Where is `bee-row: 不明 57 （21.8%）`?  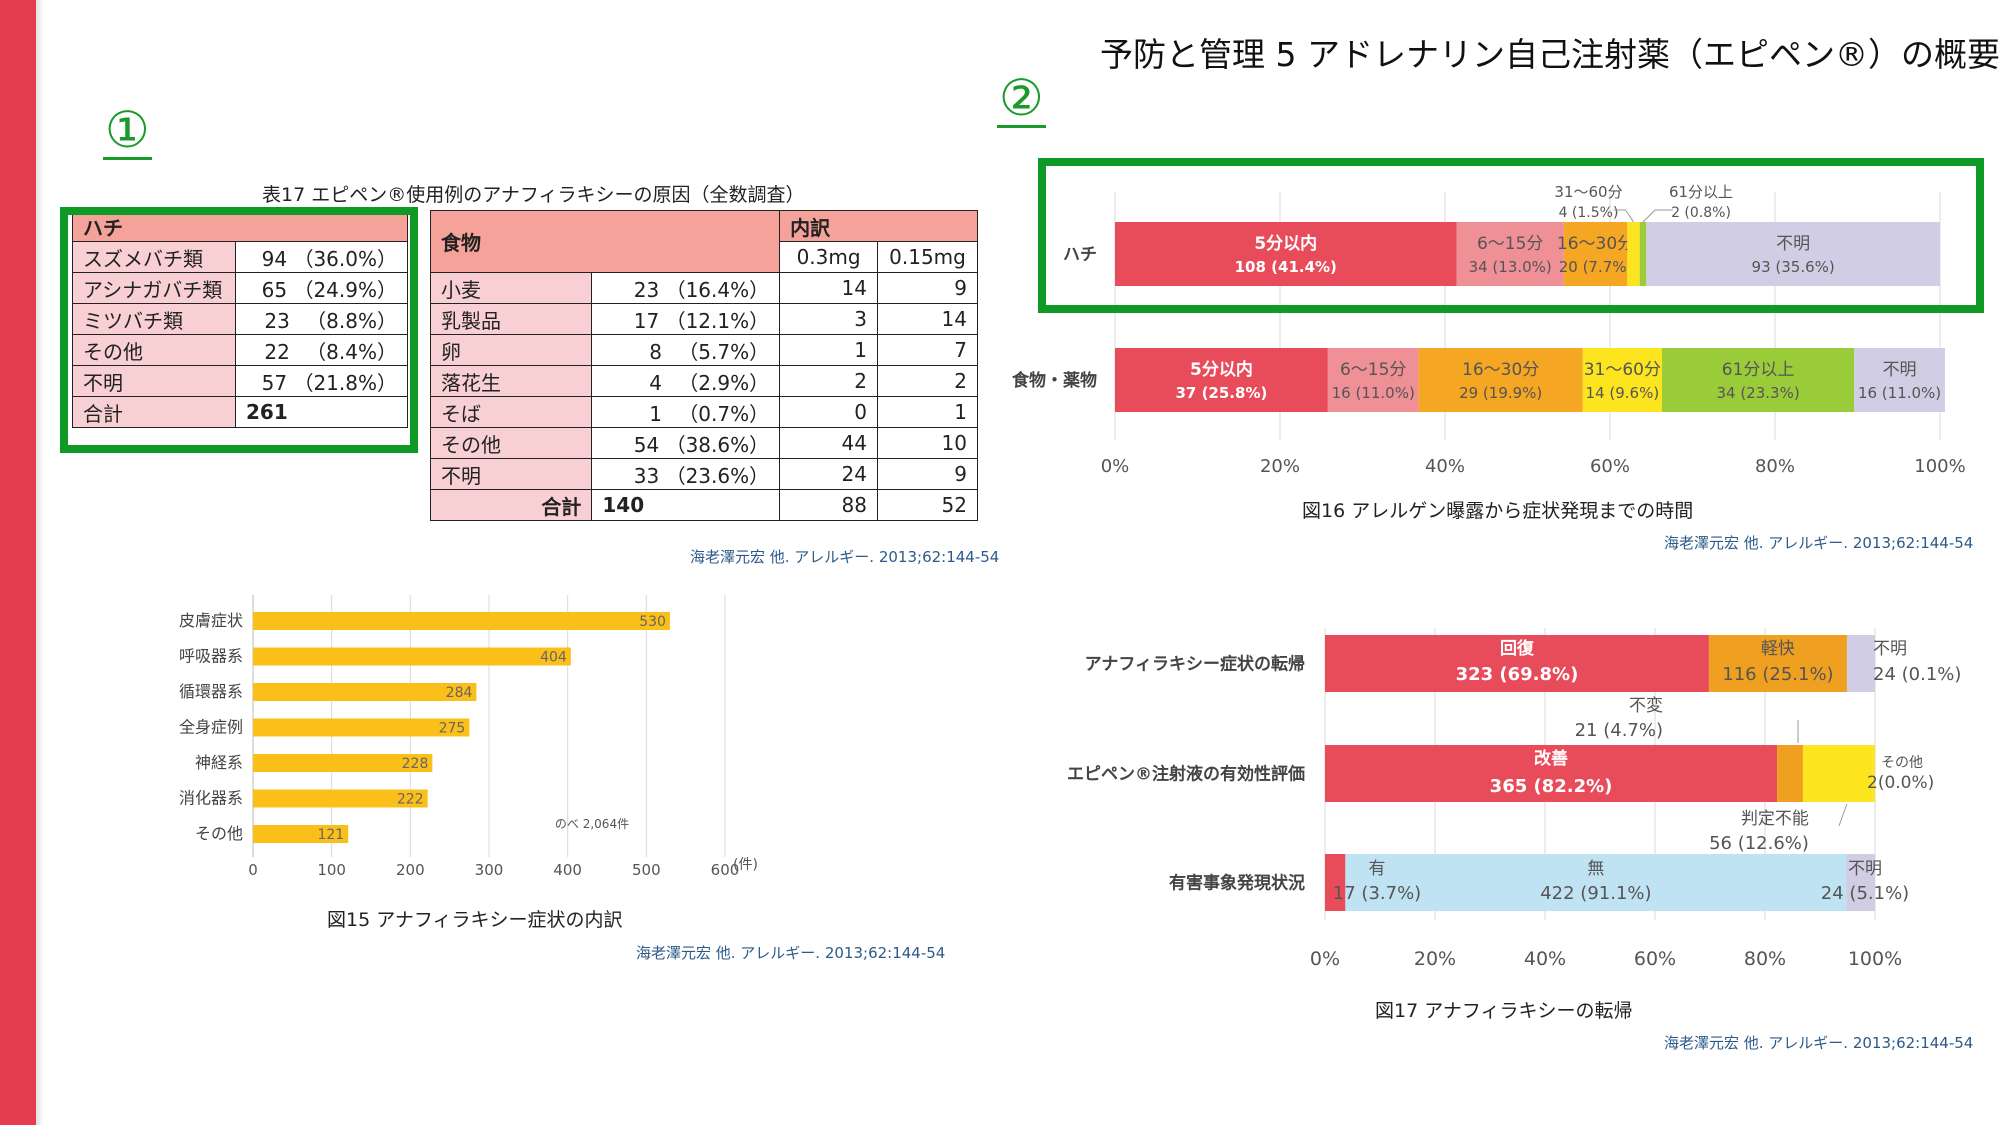 bee-row: 不明 57 （21.8%） is located at coordinates (240, 381).